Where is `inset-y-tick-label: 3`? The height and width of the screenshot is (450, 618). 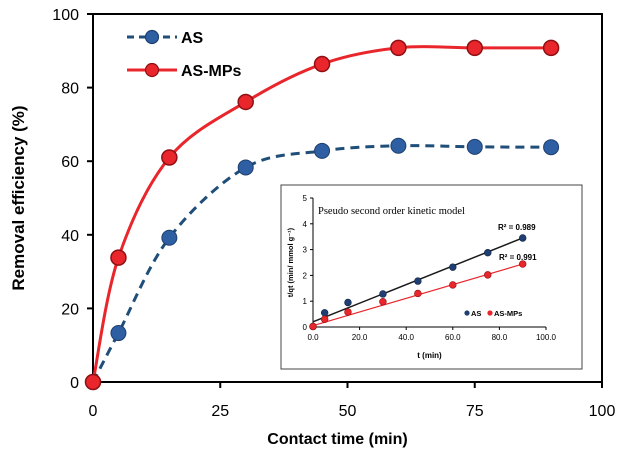 inset-y-tick-label: 3 is located at coordinates (305, 250).